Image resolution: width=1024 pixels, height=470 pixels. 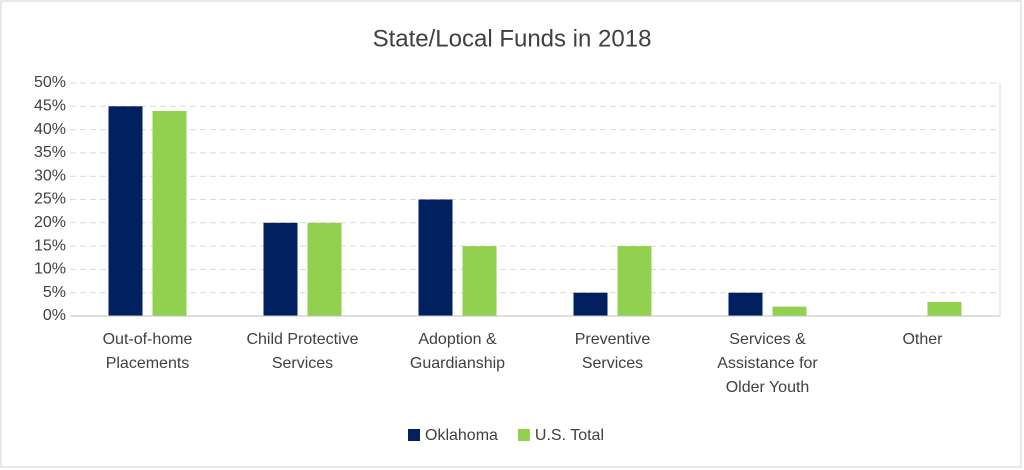 What do you see at coordinates (50, 129) in the screenshot?
I see `y-tick-label: 40%` at bounding box center [50, 129].